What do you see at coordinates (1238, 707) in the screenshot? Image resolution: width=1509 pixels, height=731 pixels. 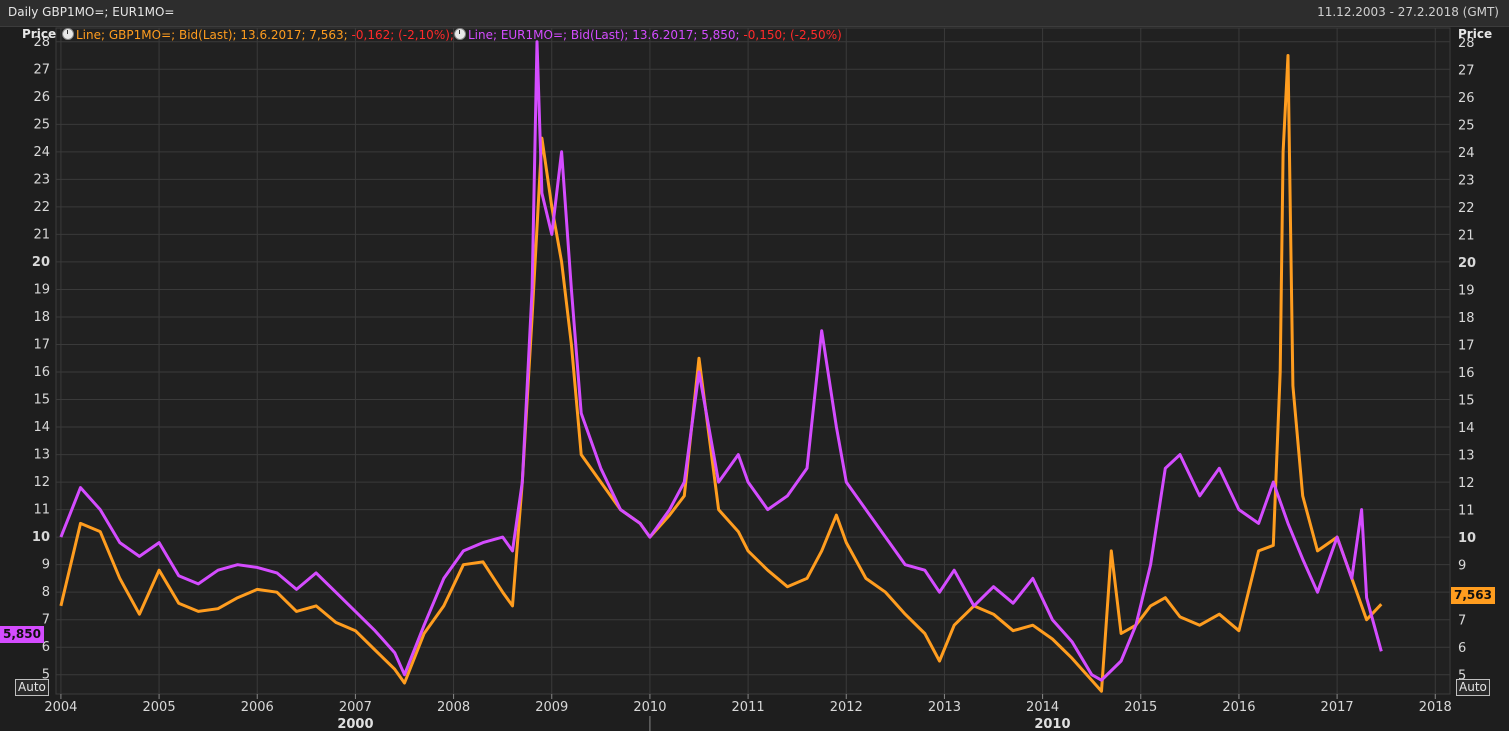 I see `x-tick-label: 2016` at bounding box center [1238, 707].